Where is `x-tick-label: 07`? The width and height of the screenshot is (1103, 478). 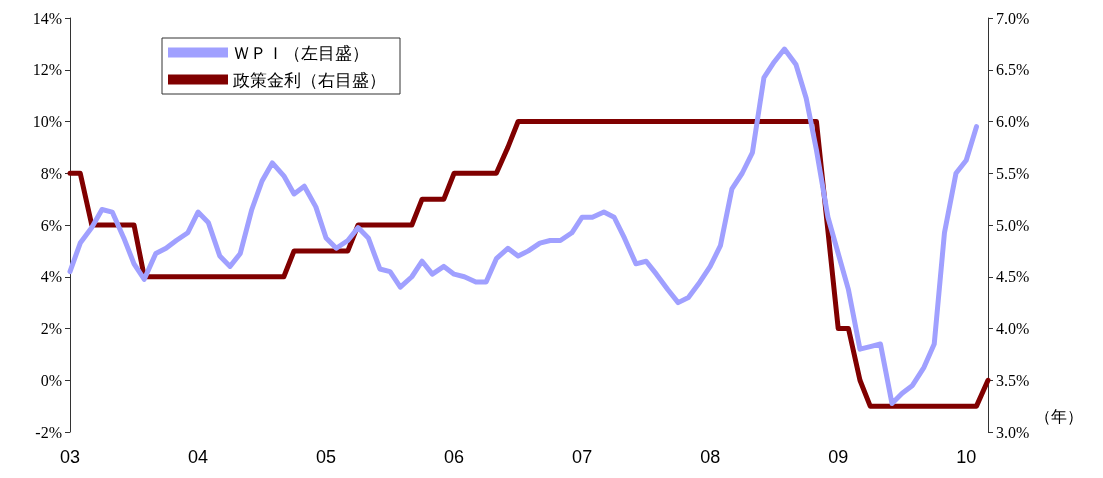 x-tick-label: 07 is located at coordinates (582, 457).